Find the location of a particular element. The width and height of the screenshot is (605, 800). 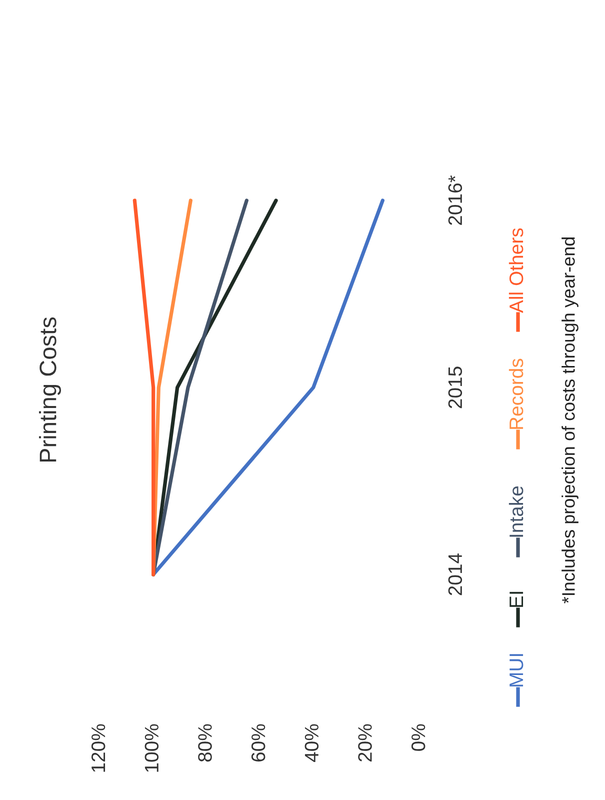

x-tick-label: 60% is located at coordinates (258, 743).